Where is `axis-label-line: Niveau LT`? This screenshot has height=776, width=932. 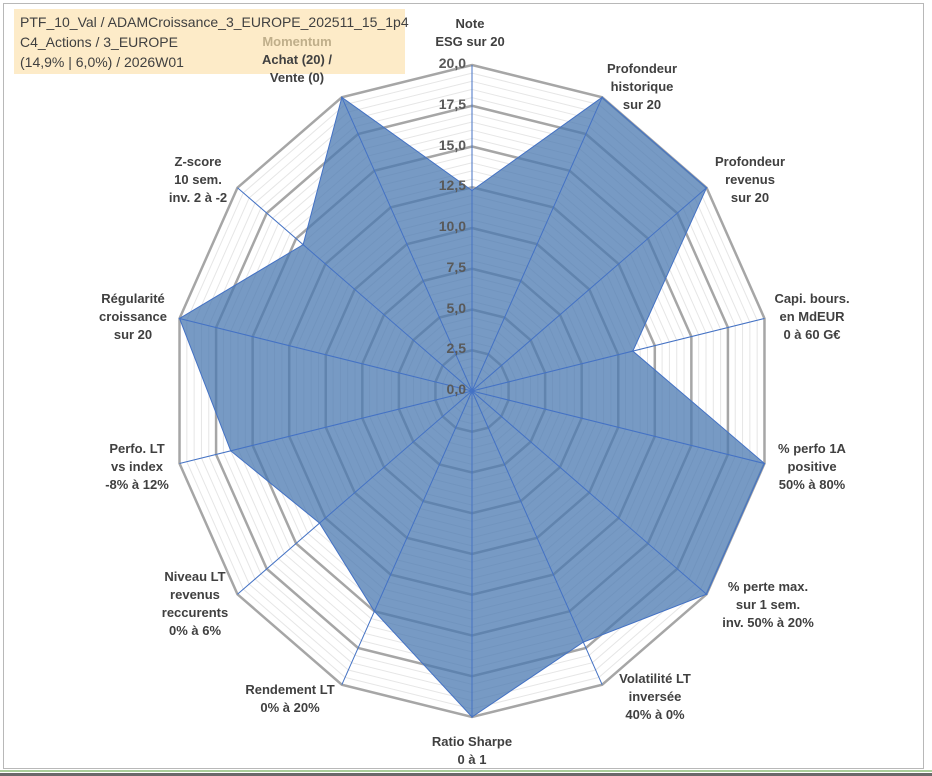
axis-label-line: Niveau LT is located at coordinates (195, 576).